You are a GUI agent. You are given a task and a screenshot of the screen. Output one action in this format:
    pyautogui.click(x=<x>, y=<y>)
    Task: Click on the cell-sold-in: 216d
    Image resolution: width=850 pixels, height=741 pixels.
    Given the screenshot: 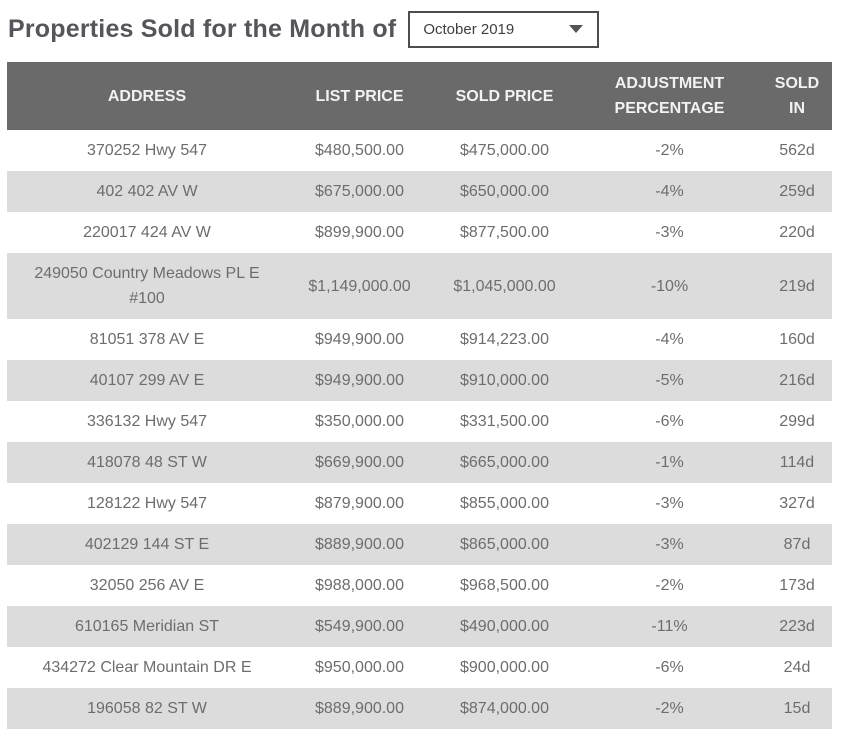 What is the action you would take?
    pyautogui.click(x=797, y=380)
    